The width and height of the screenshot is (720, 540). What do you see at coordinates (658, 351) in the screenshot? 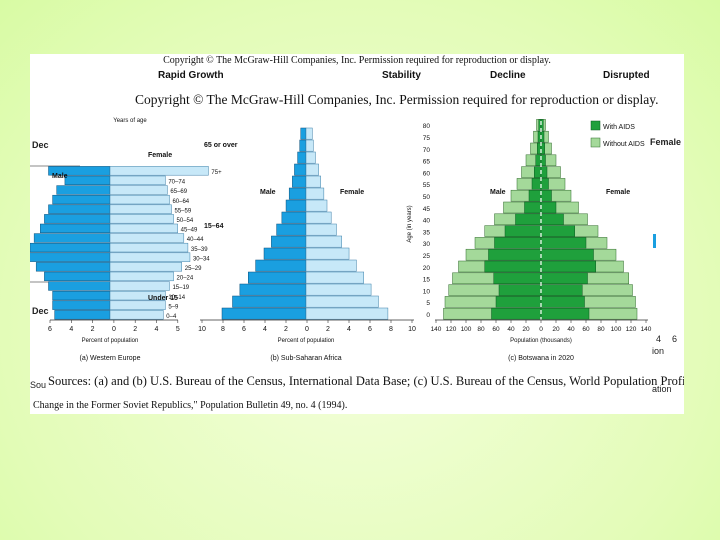
I see `fragment-ion: ion` at bounding box center [658, 351].